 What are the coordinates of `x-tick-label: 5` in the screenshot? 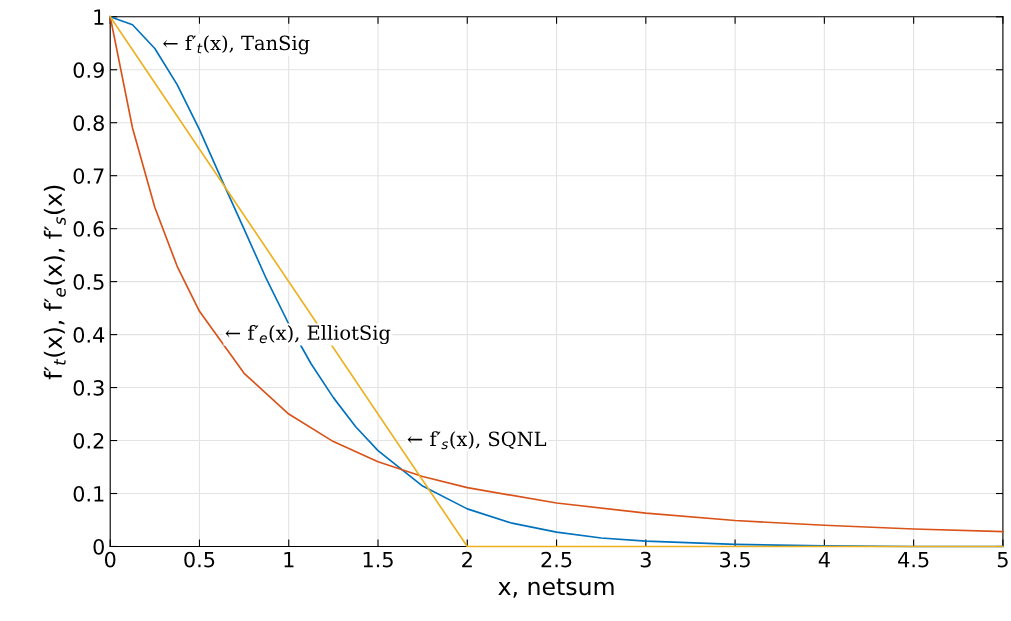 It's located at (1002, 559).